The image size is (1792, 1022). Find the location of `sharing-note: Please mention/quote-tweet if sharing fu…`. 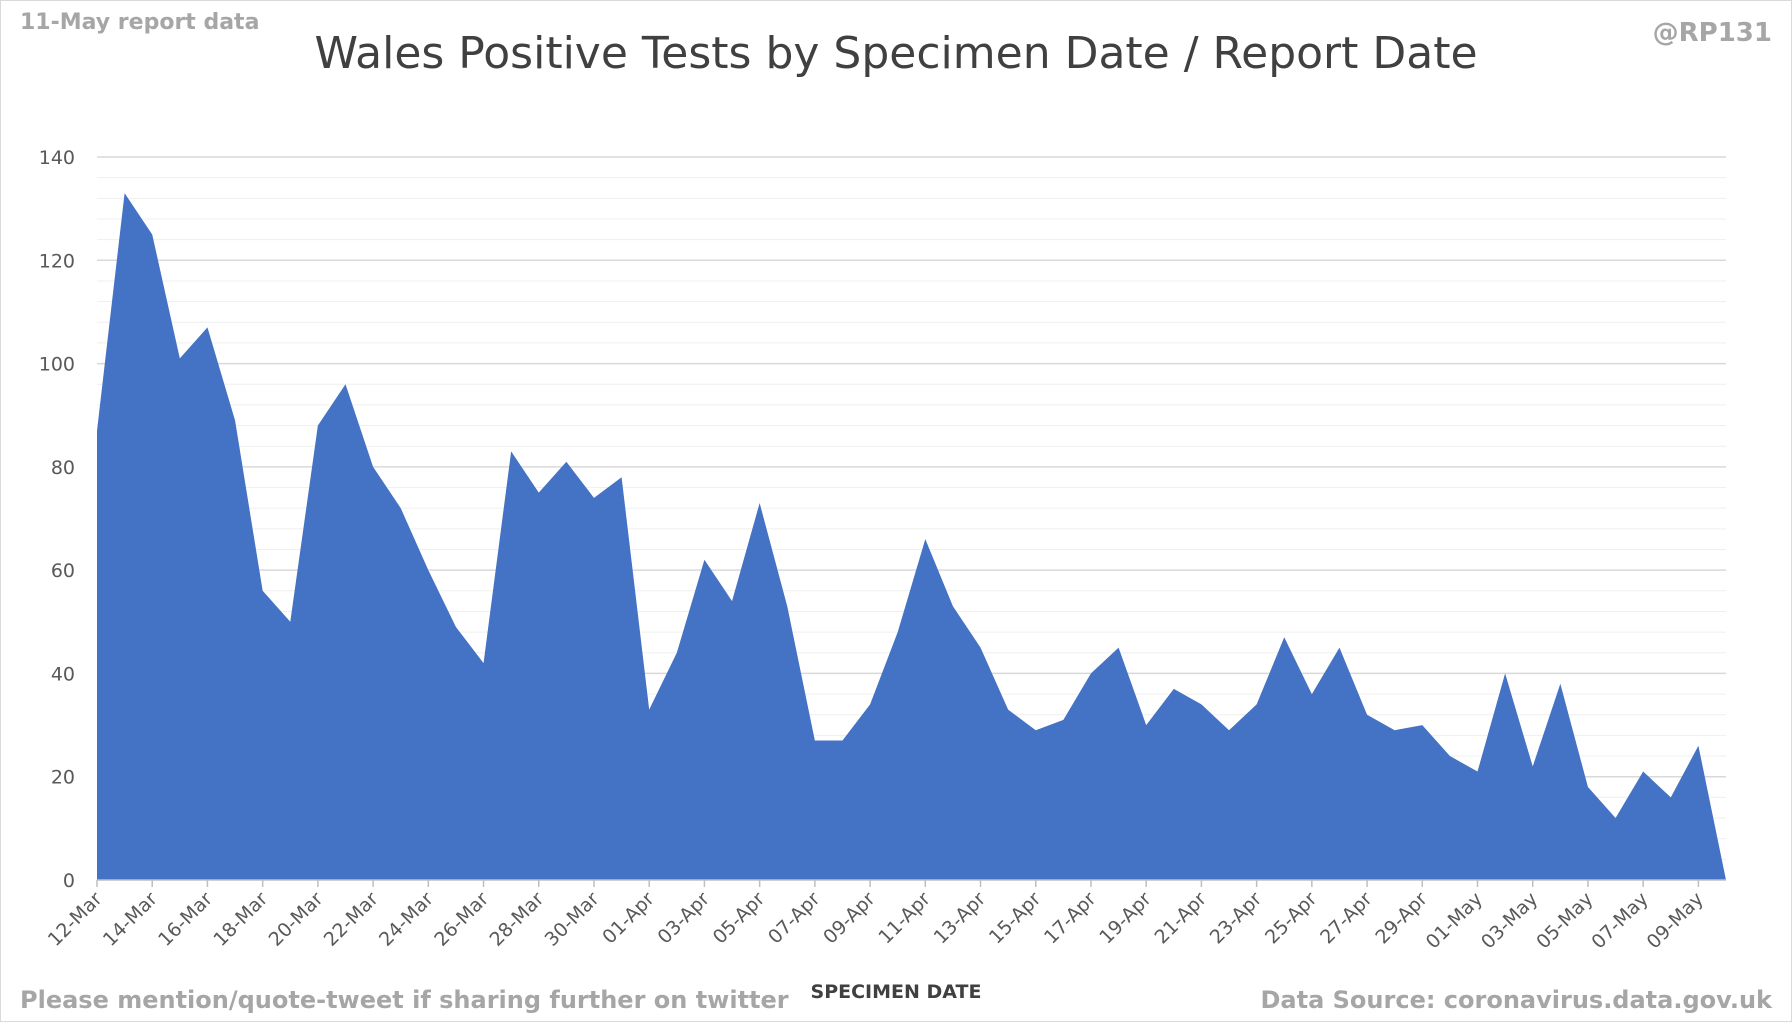

sharing-note: Please mention/quote-tweet if sharing fu… is located at coordinates (404, 1000).